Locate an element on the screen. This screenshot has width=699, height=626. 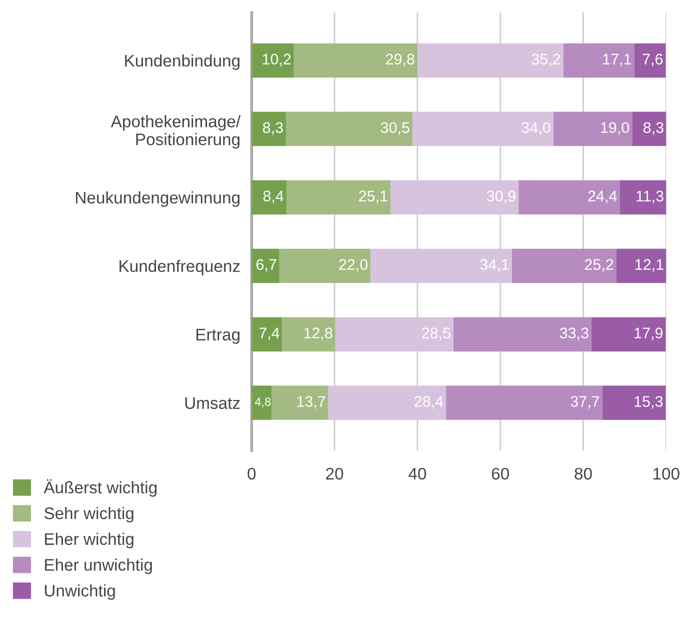
data-label: 37,7 is located at coordinates (585, 402).